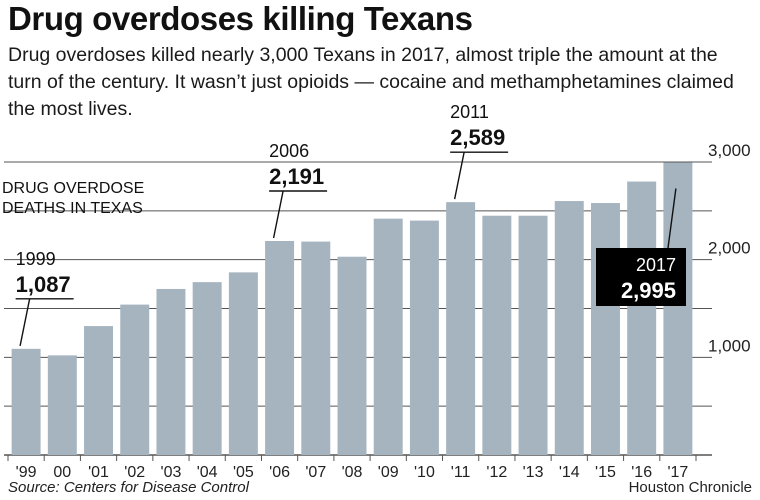 The width and height of the screenshot is (760, 500). I want to click on x-tick-label: 00, so click(62, 472).